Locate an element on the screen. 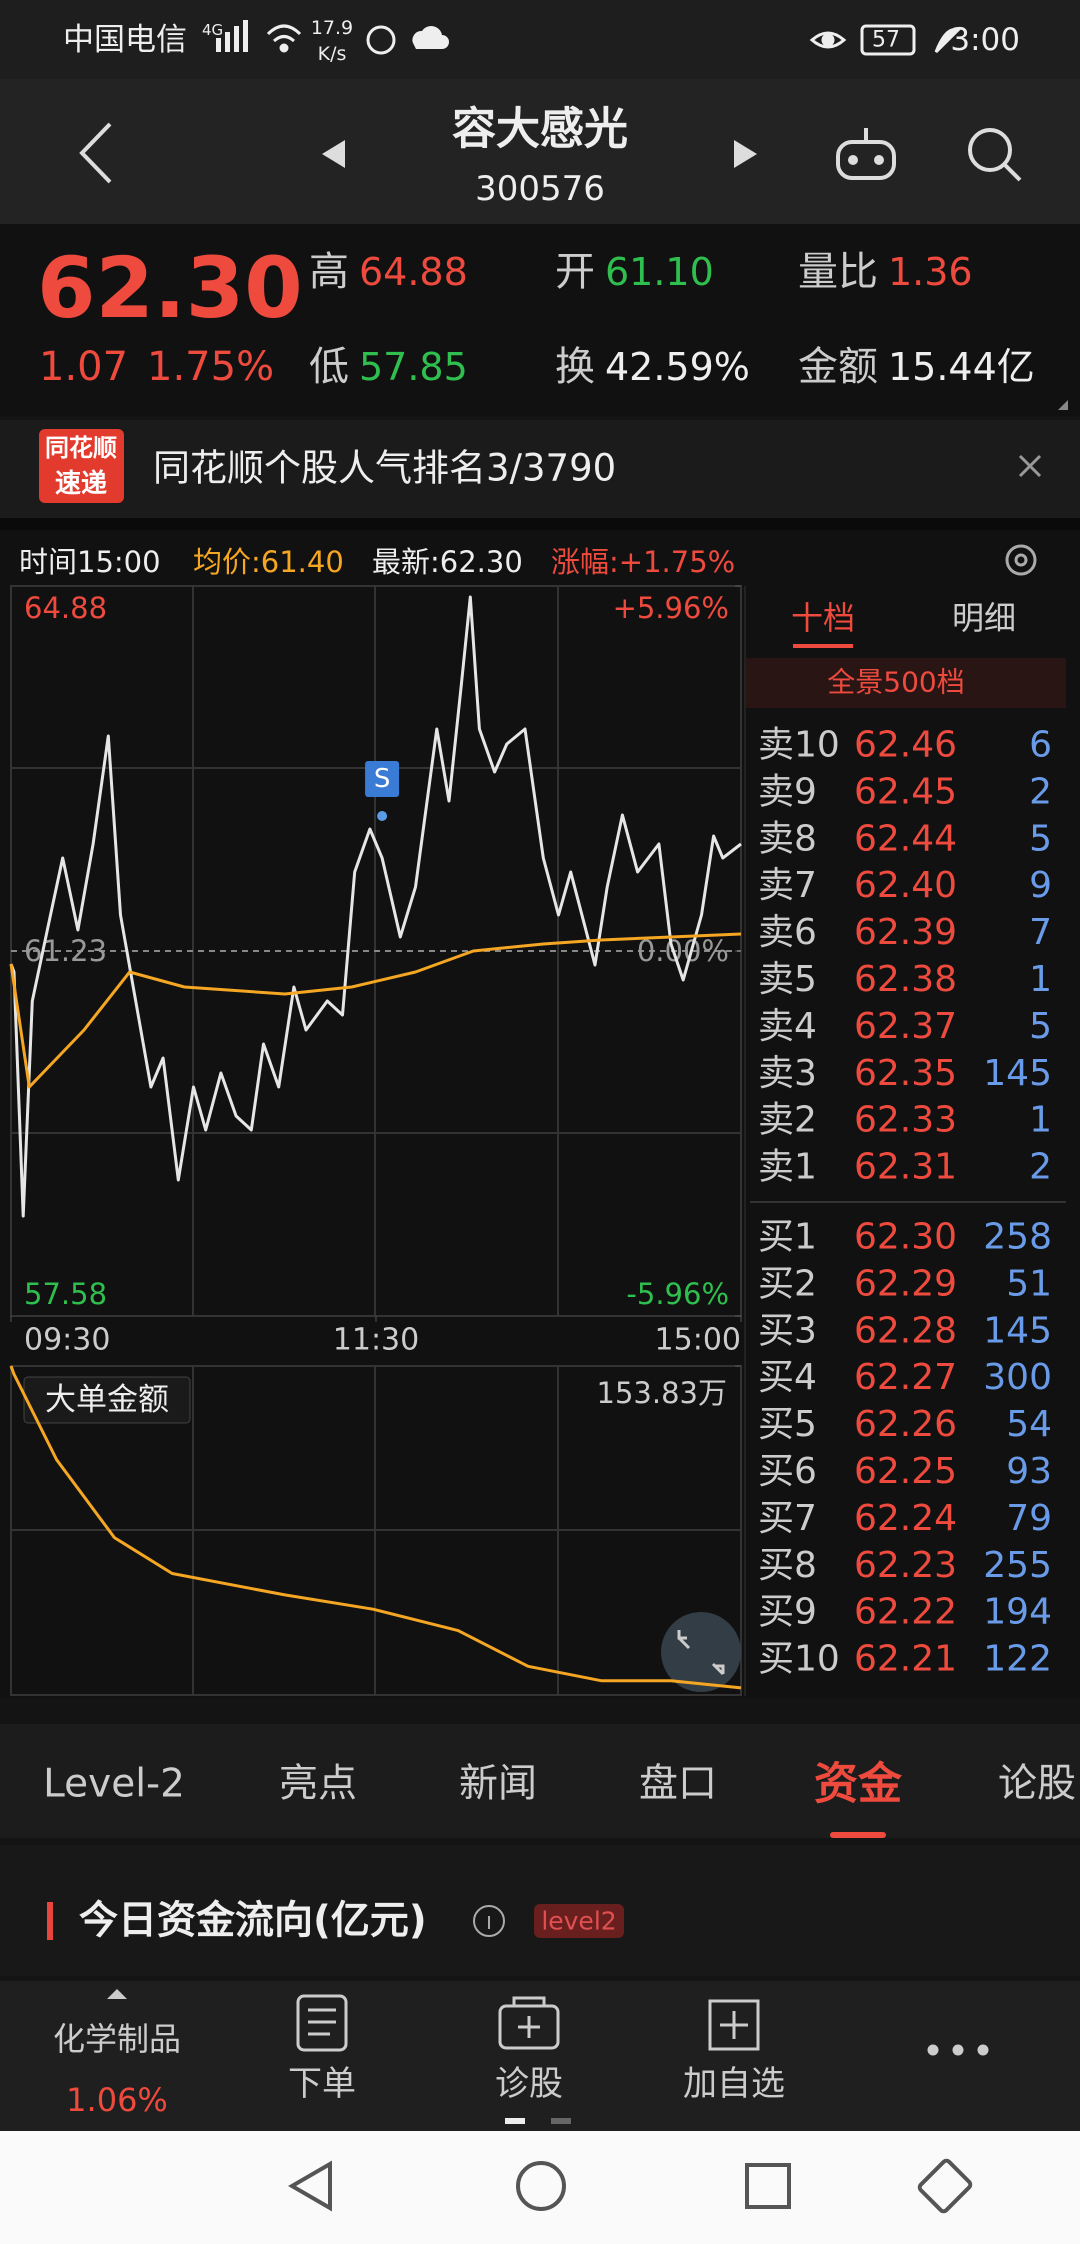 The height and width of the screenshot is (2244, 1080). book-price: 62.27 is located at coordinates (905, 1377).